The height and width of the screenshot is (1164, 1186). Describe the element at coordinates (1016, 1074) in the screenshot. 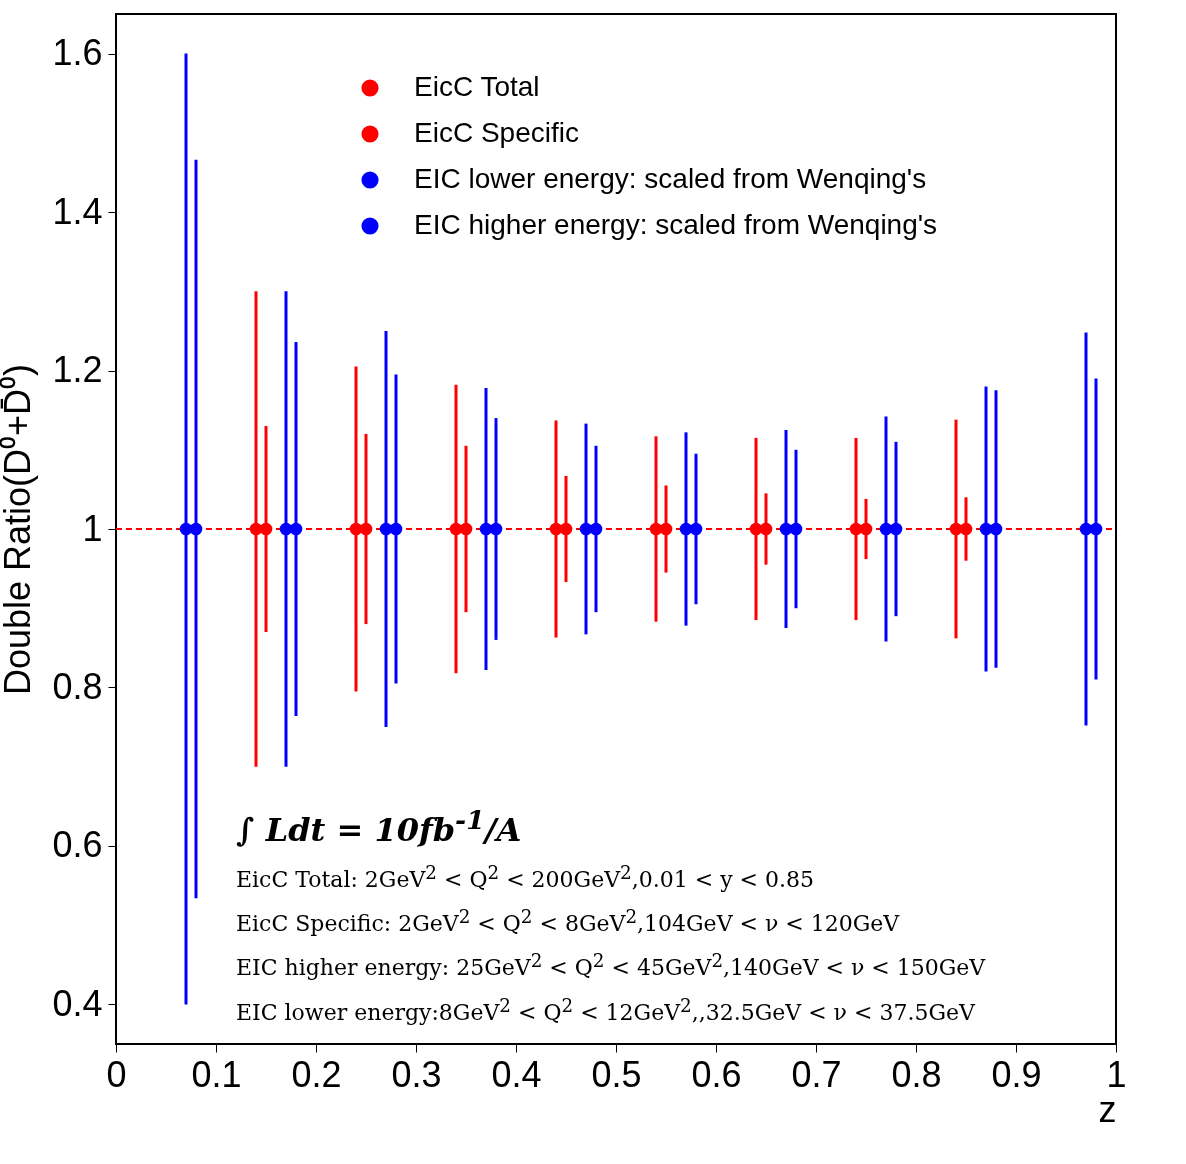

I see `x-tick-label: 0.9` at that location.